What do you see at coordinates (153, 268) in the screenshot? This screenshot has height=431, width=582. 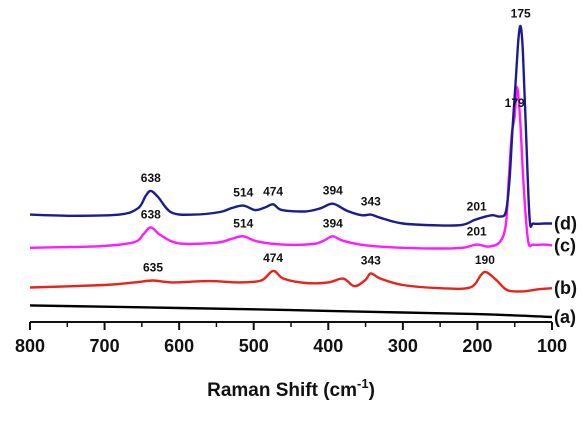 I see `peak-label-b-0: 635` at bounding box center [153, 268].